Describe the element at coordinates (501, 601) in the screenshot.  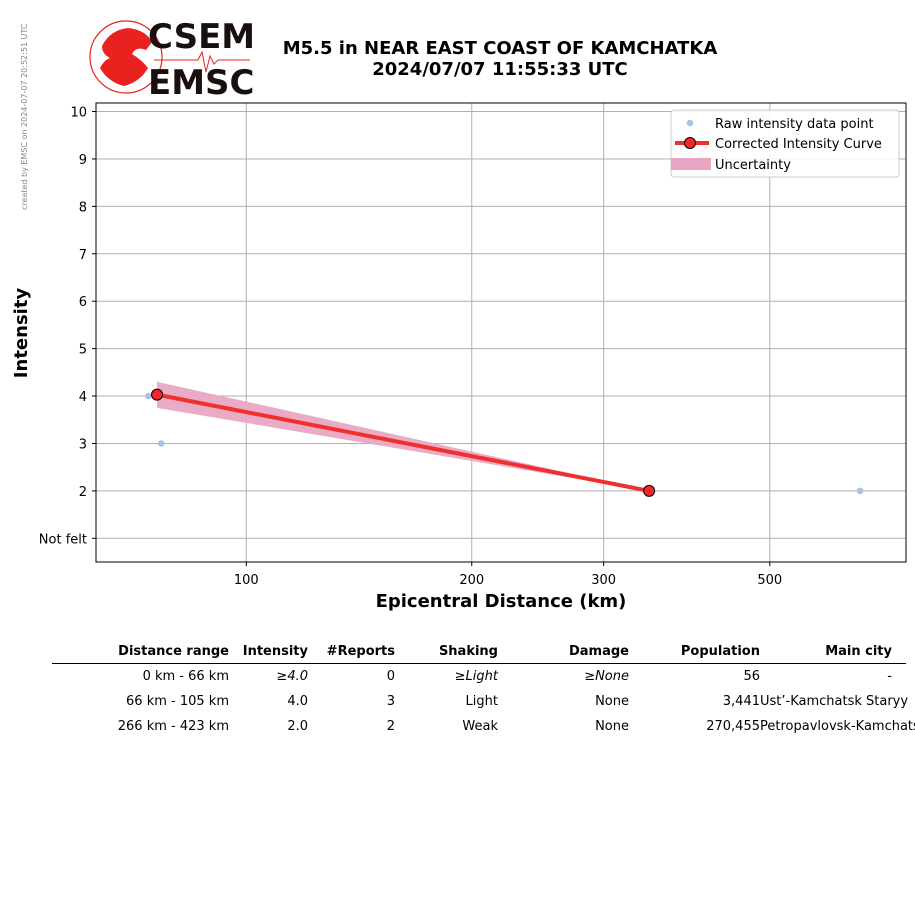
I see `x-axis-label: Epicentral Distance (km)` at that location.